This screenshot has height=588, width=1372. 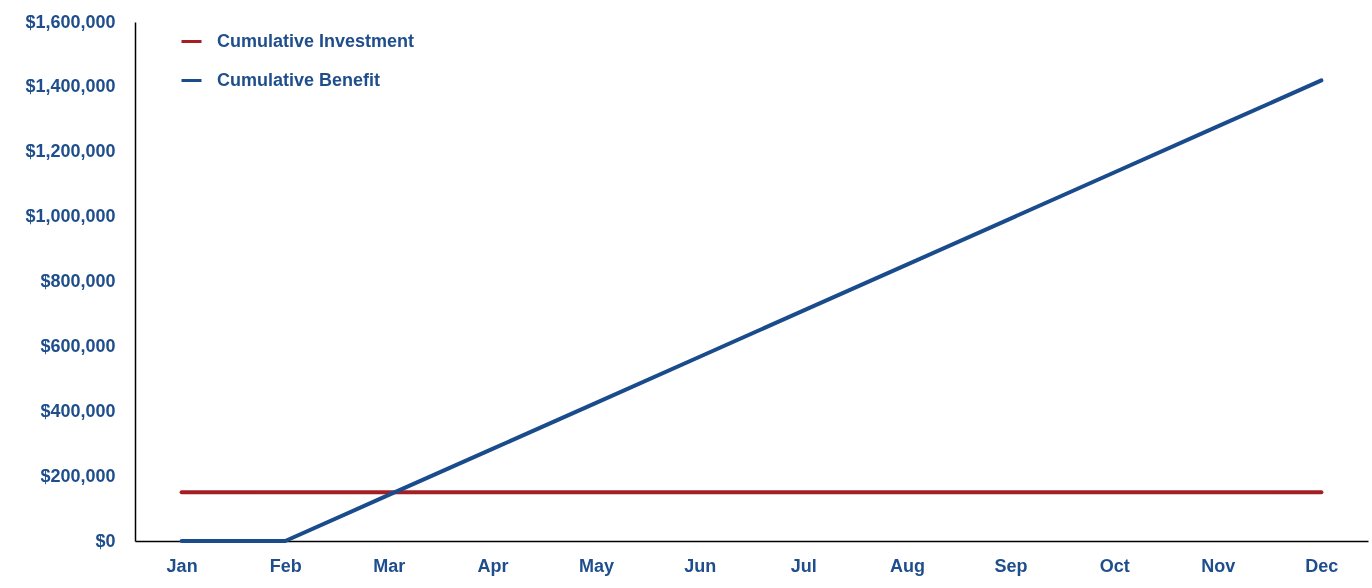 I want to click on y-tick-label: $800,000, so click(x=78, y=281).